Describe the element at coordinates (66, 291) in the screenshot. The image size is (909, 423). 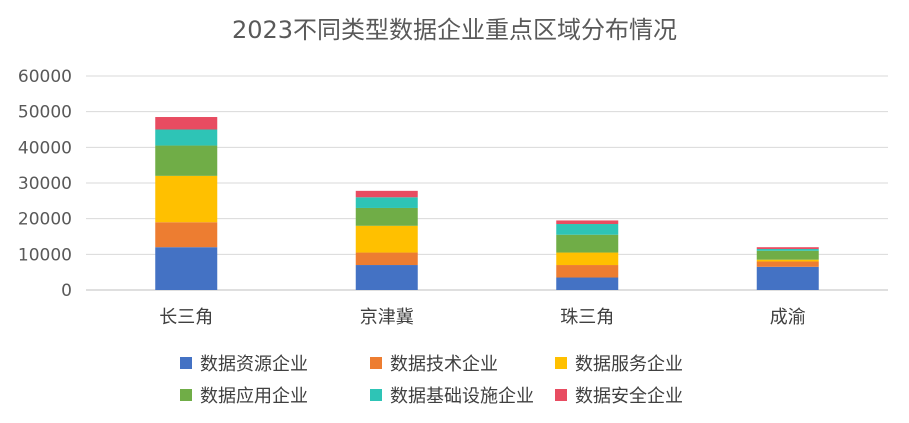
I see `y-tick-label: 0` at that location.